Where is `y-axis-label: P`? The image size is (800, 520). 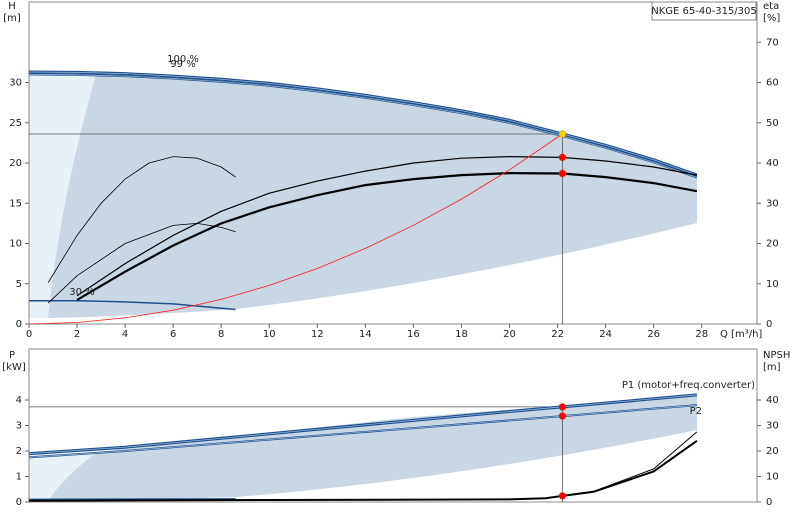
y-axis-label: P is located at coordinates (12, 355).